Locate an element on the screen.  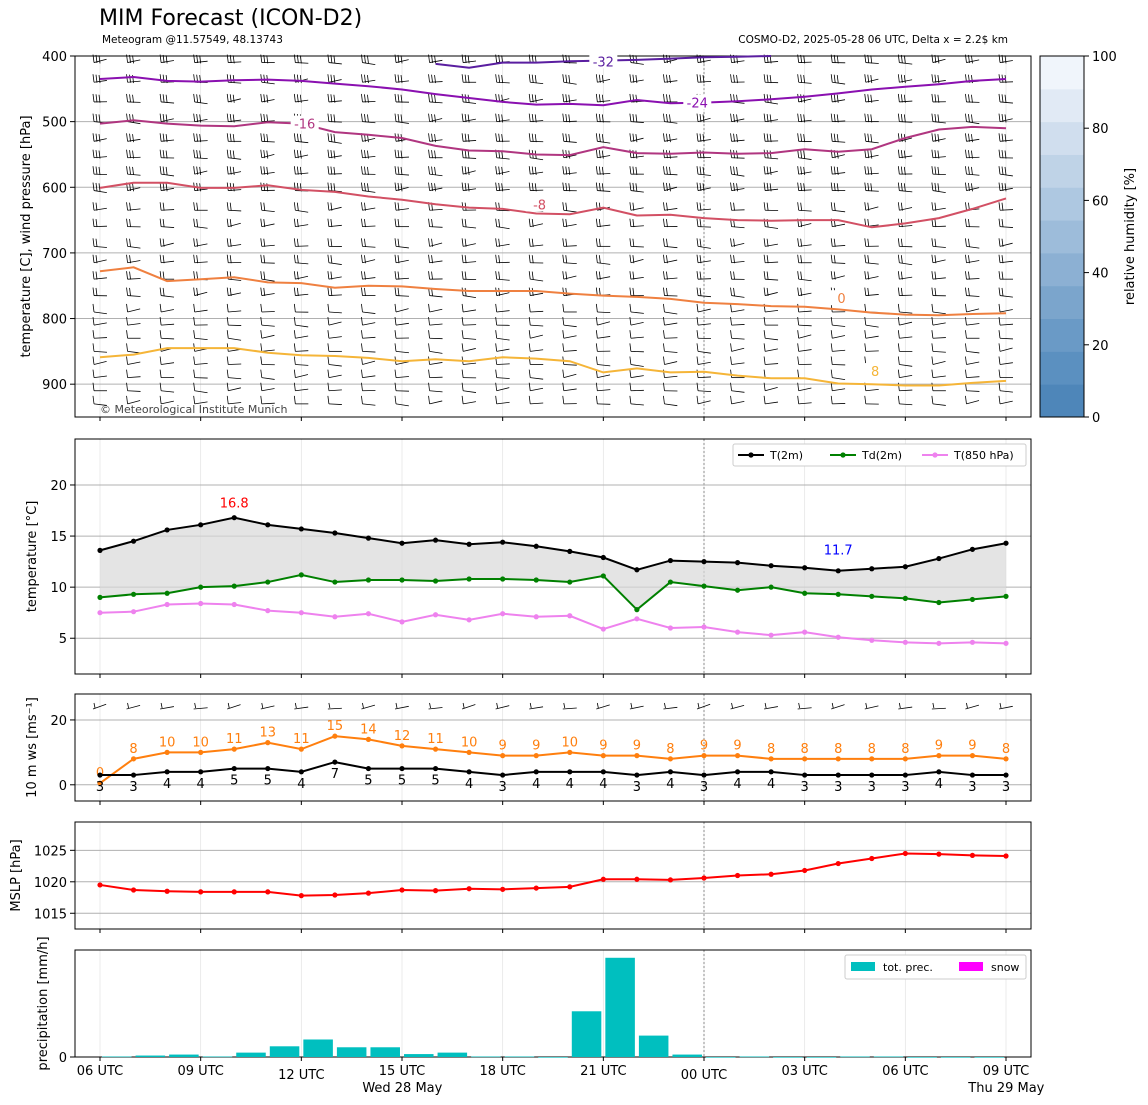
precip-bar is located at coordinates (721, 1057).